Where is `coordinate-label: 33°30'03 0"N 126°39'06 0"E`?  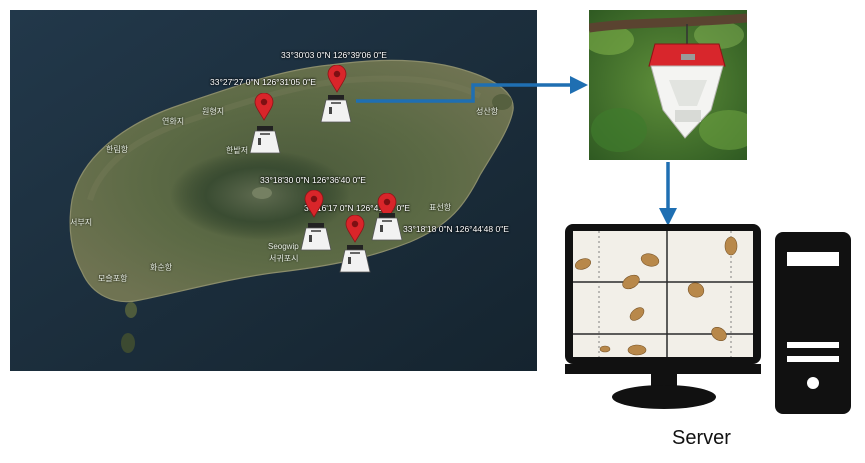 coordinate-label: 33°30'03 0"N 126°39'06 0"E is located at coordinates (334, 55).